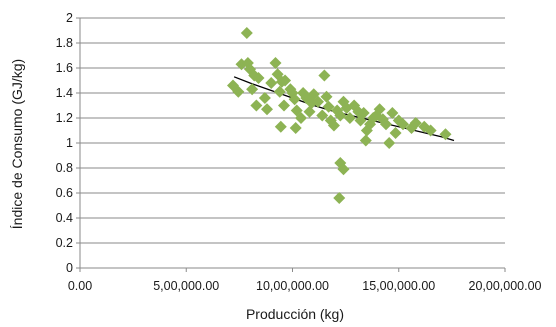 This screenshot has width=556, height=327. What do you see at coordinates (64, 168) in the screenshot?
I see `y-tick-label: 0.8` at bounding box center [64, 168].